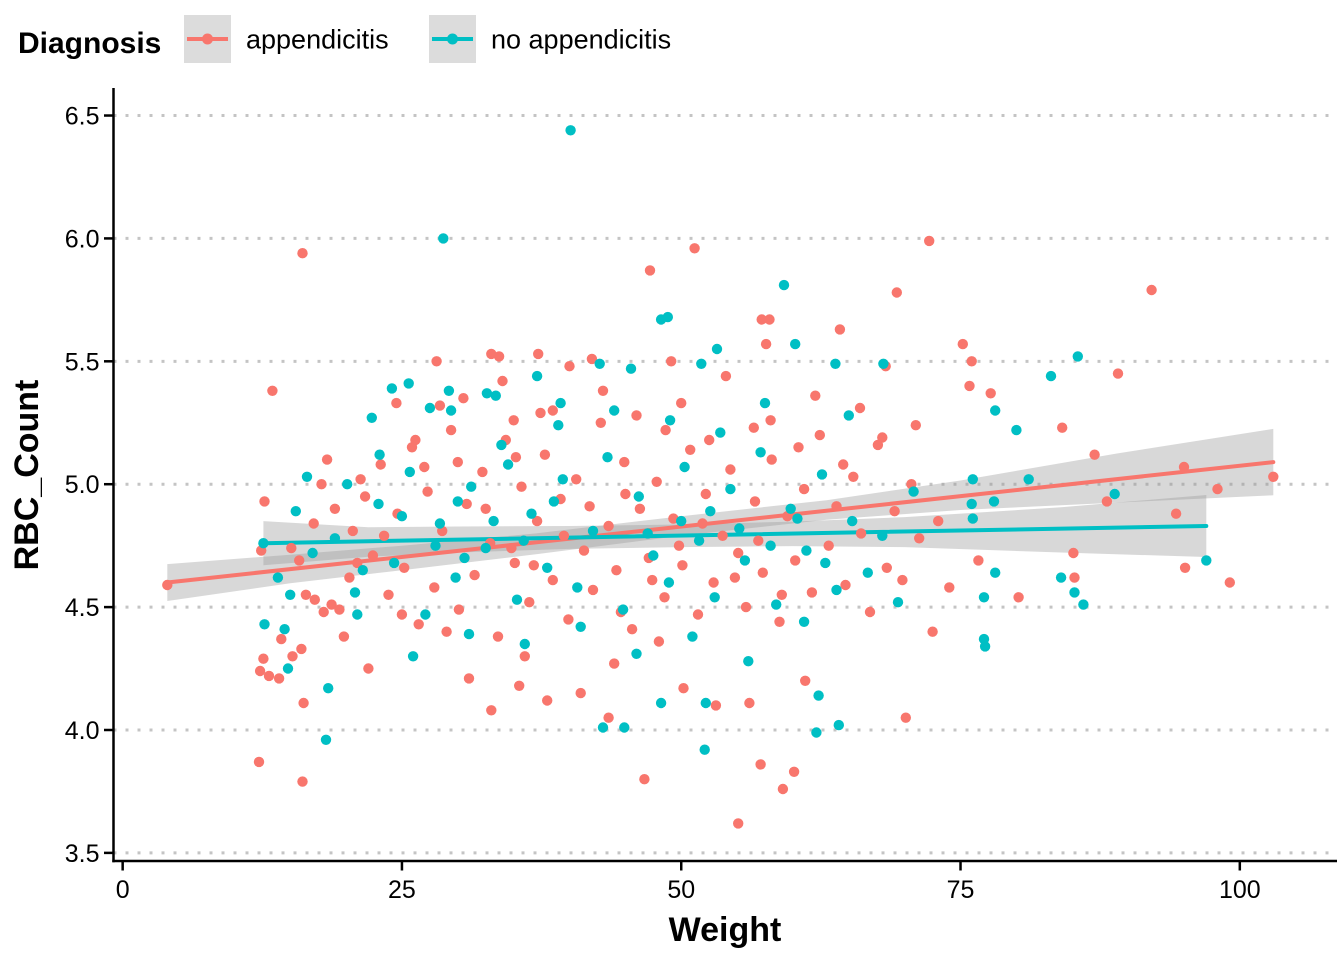 Image resolution: width=1344 pixels, height=960 pixels. I want to click on y-tick-label: 5.0, so click(82, 485).